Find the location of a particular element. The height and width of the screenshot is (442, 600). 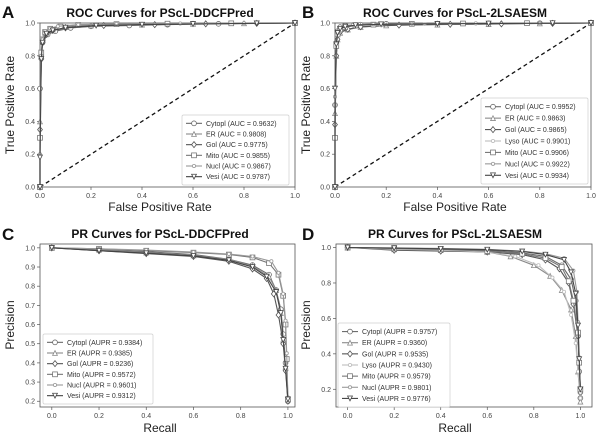

x-axis-label: Recall is located at coordinates (454, 428).